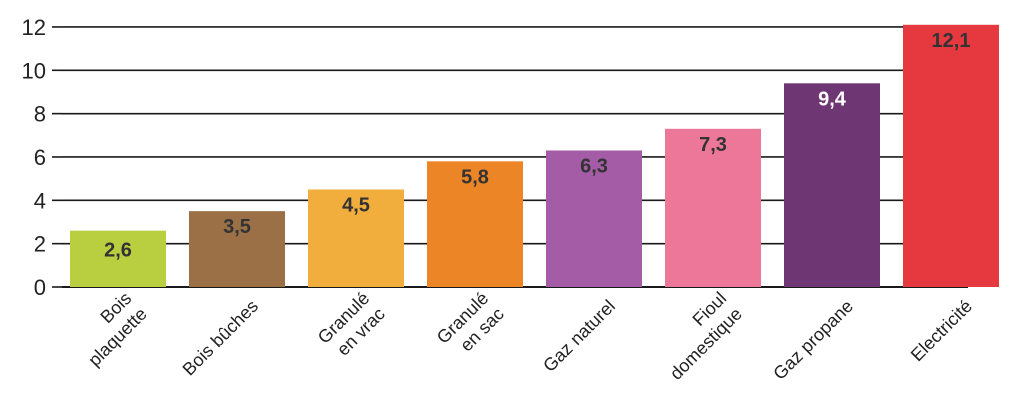 This screenshot has width=1010, height=406. I want to click on x-tick-label: Gaz naturel, so click(579, 336).